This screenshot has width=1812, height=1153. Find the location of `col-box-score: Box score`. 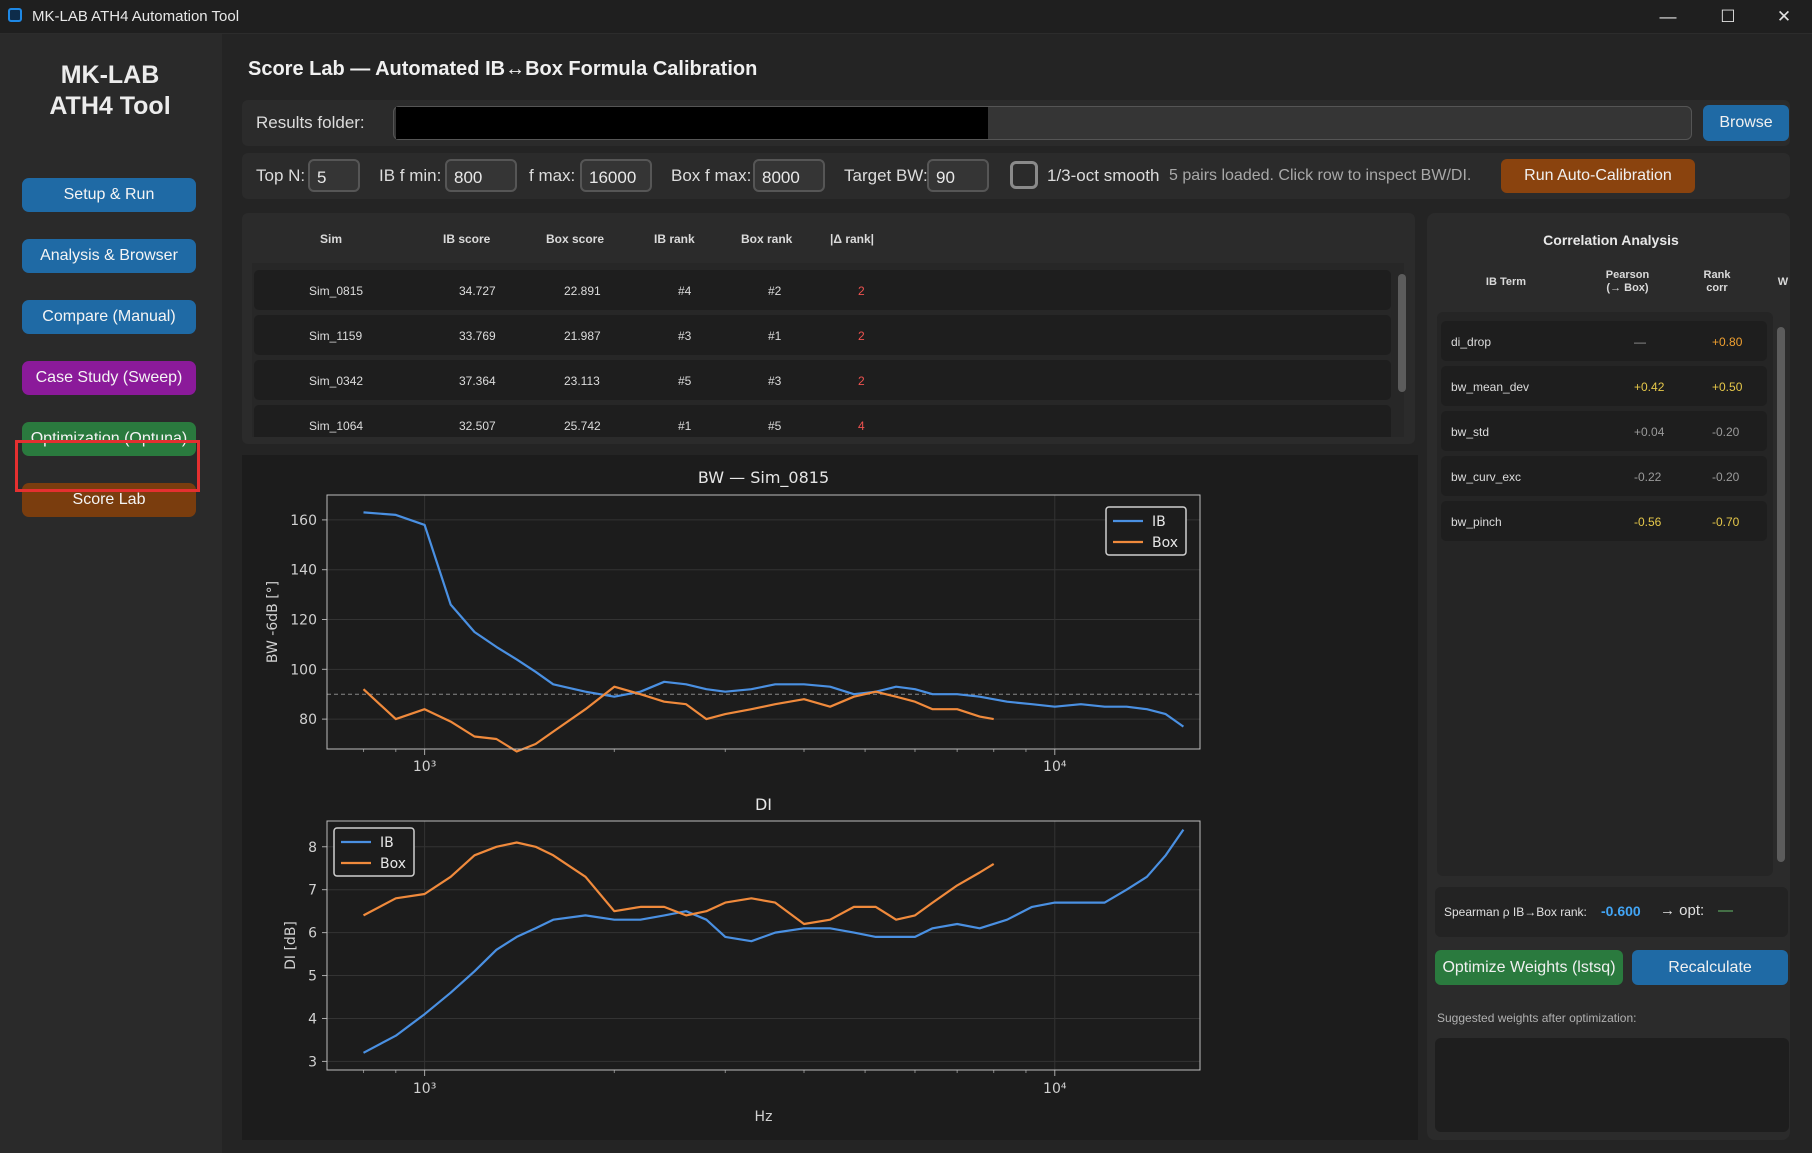

col-box-score: Box score is located at coordinates (575, 239).